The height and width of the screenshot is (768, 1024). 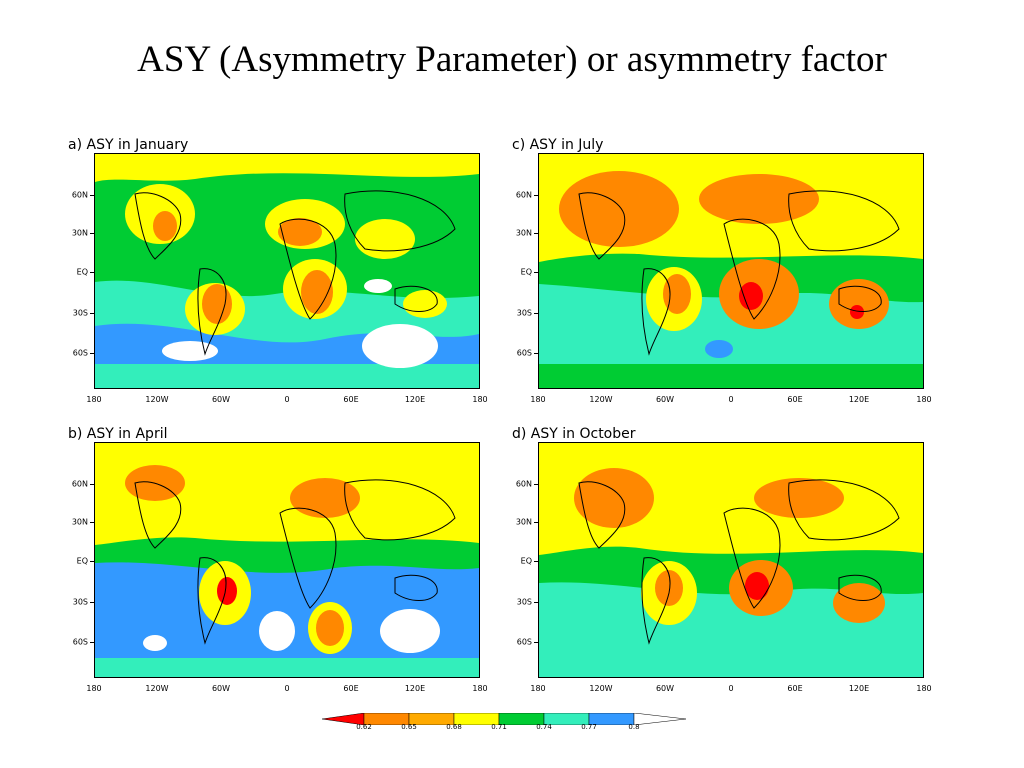 I want to click on colorbar-label: 0.62, so click(x=364, y=727).